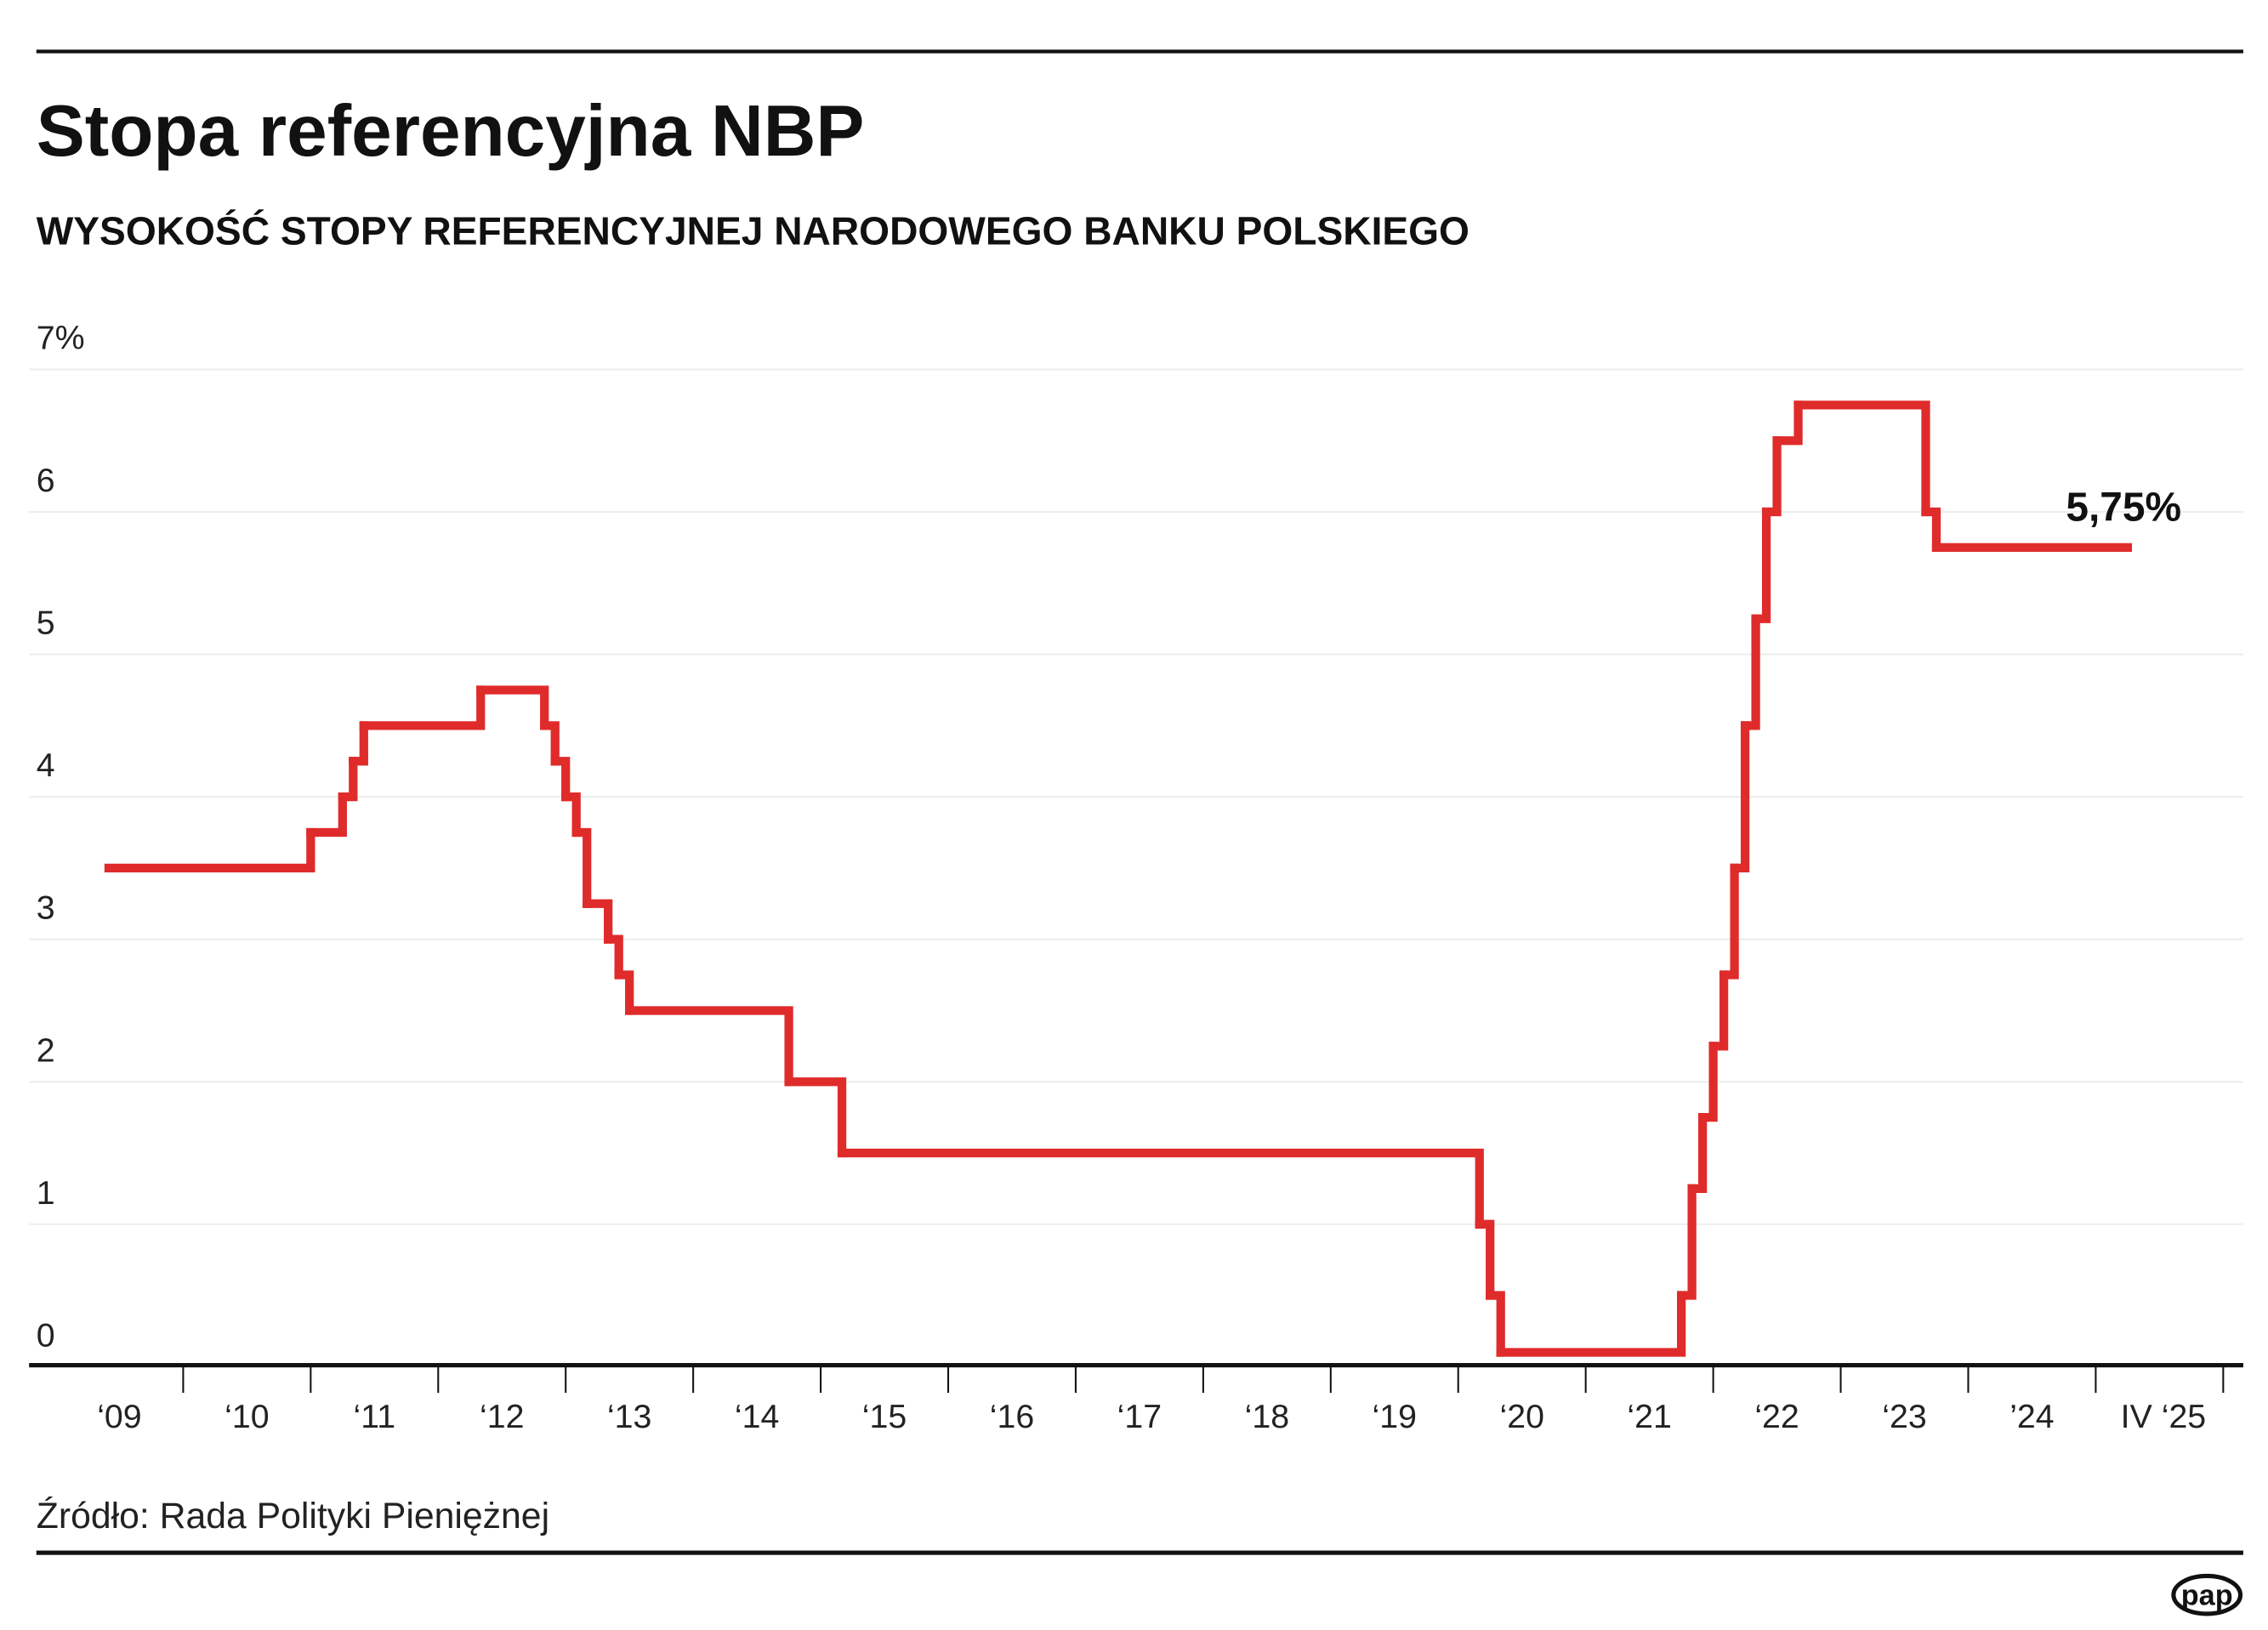  What do you see at coordinates (61, 838) in the screenshot?
I see `y-axis: 0 1 2 3 4 5 6 7%` at bounding box center [61, 838].